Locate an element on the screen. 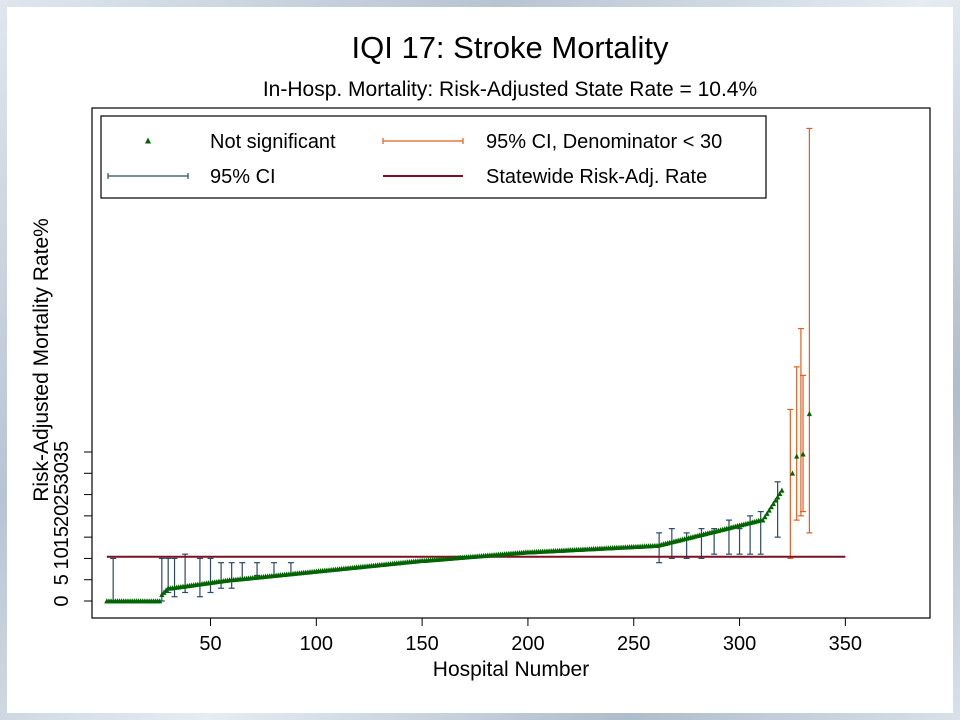  chart-title: IQI 17: Stroke Mortality is located at coordinates (510, 47).